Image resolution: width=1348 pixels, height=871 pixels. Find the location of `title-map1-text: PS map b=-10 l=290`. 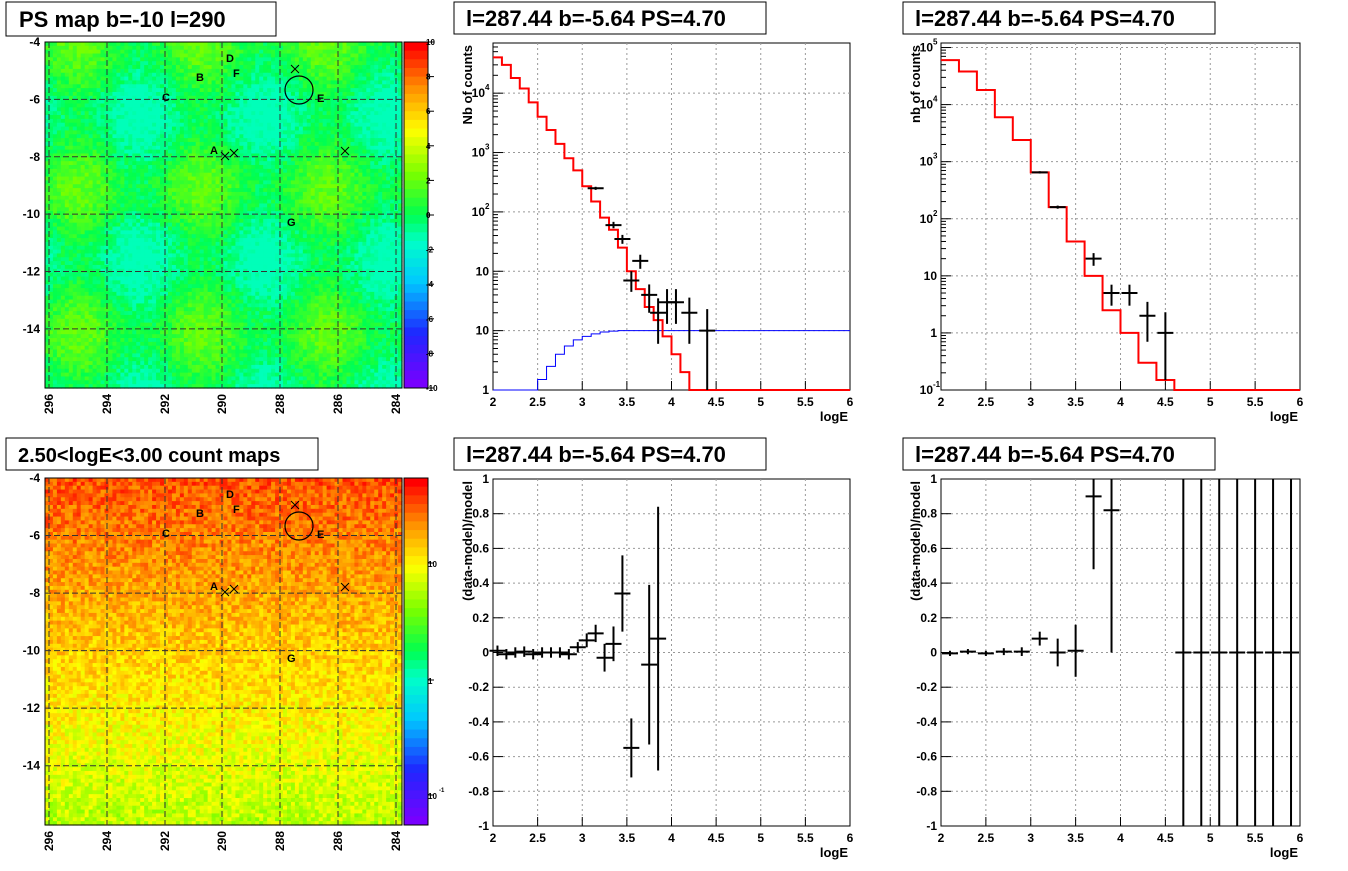

title-map1-text: PS map b=-10 l=290 is located at coordinates (122, 19).